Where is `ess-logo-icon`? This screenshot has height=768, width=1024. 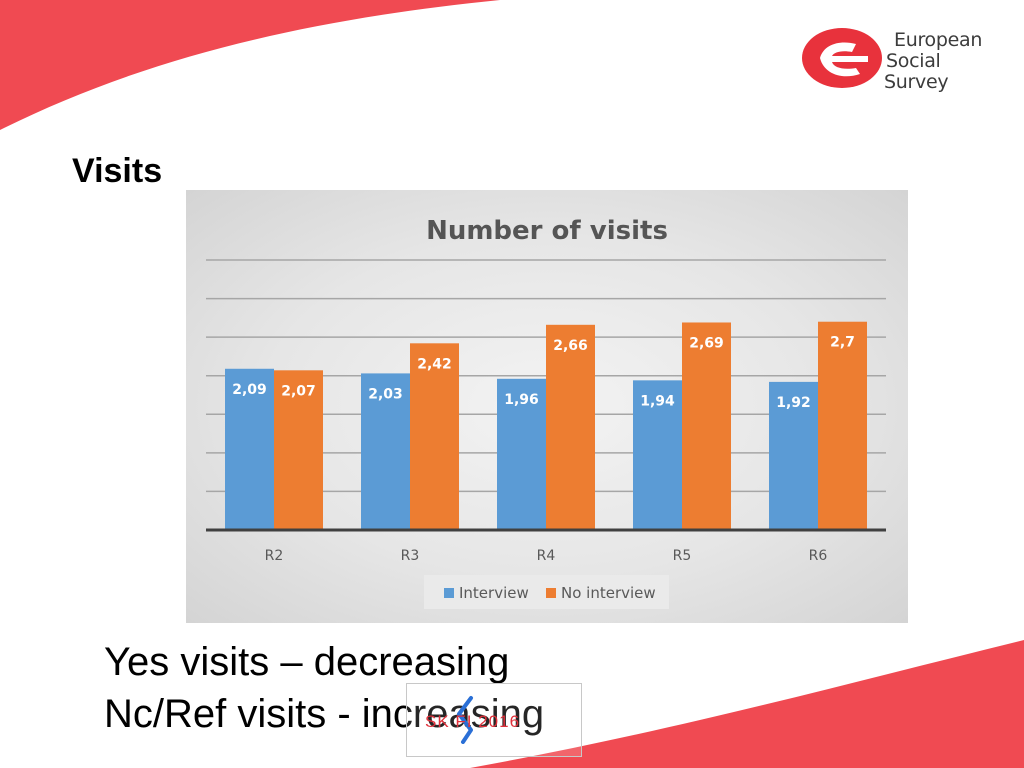 ess-logo-icon is located at coordinates (842, 58).